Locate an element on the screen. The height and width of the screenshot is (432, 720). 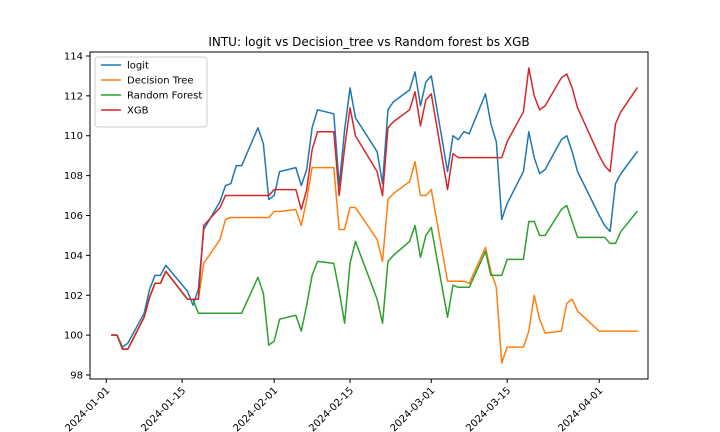
y-tick-label-6: 110 is located at coordinates (73, 136).